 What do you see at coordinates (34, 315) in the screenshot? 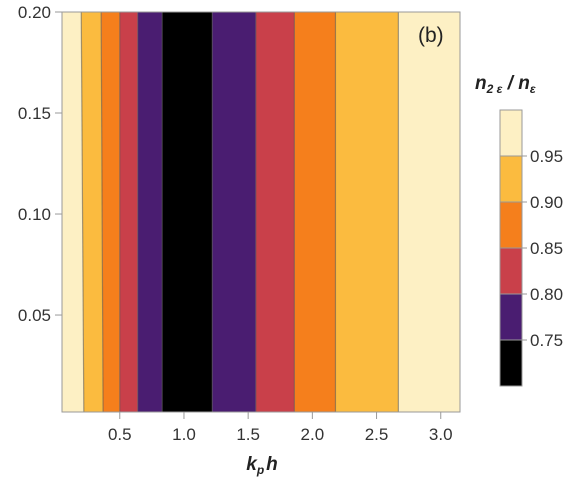
I see `y-tick-label: 0.05` at bounding box center [34, 315].